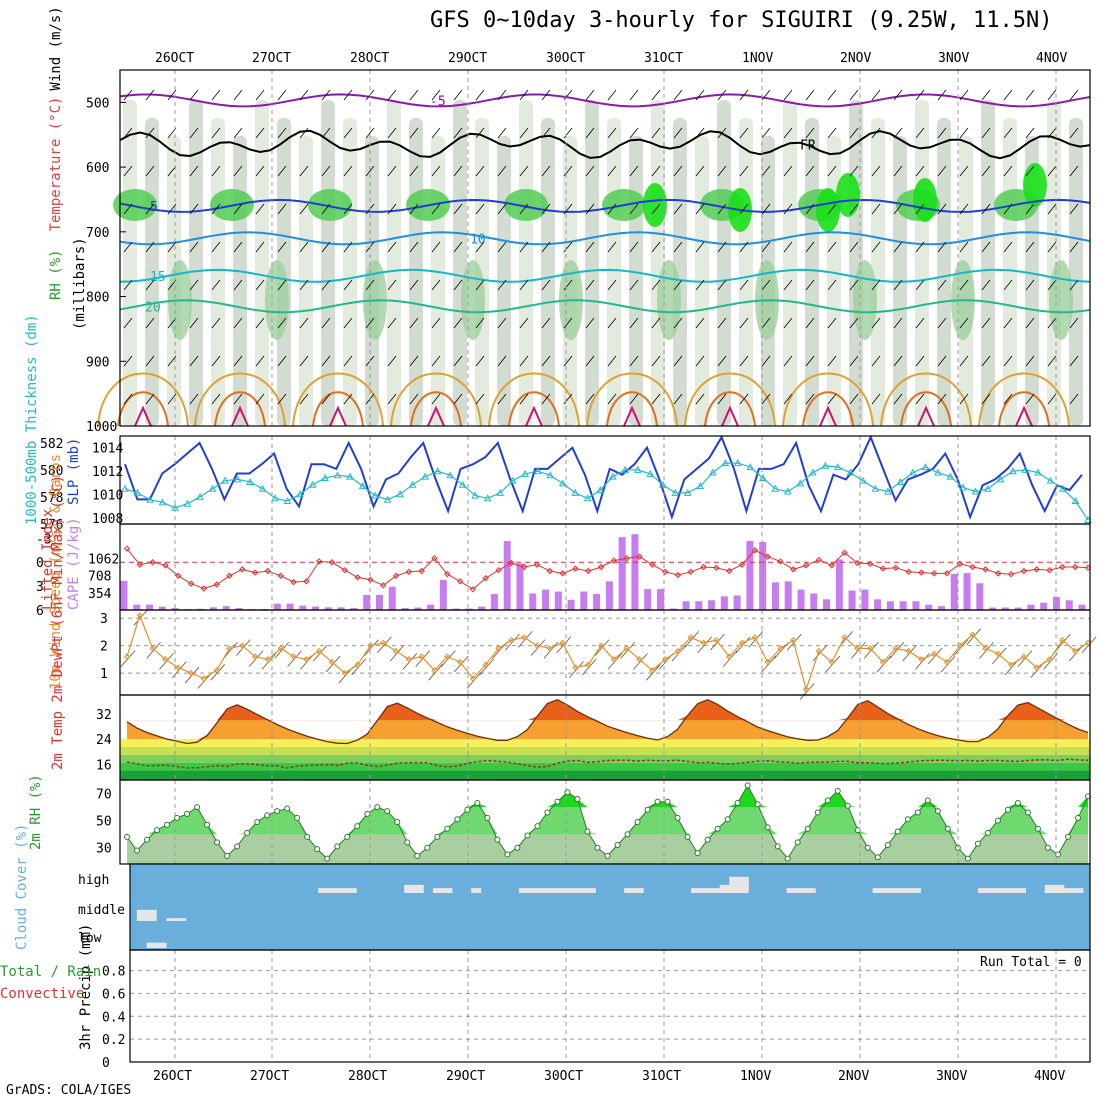 The image size is (1100, 1100). What do you see at coordinates (607, 763) in the screenshot?
I see `dewpoint-series` at bounding box center [607, 763].